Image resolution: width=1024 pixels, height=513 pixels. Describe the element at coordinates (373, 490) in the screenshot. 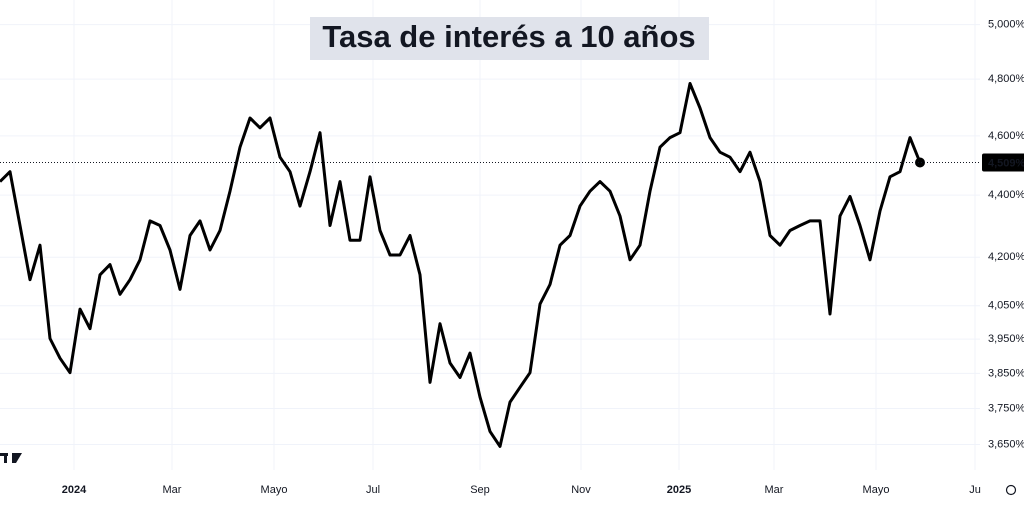

I see `x-tick-label: Jul` at that location.